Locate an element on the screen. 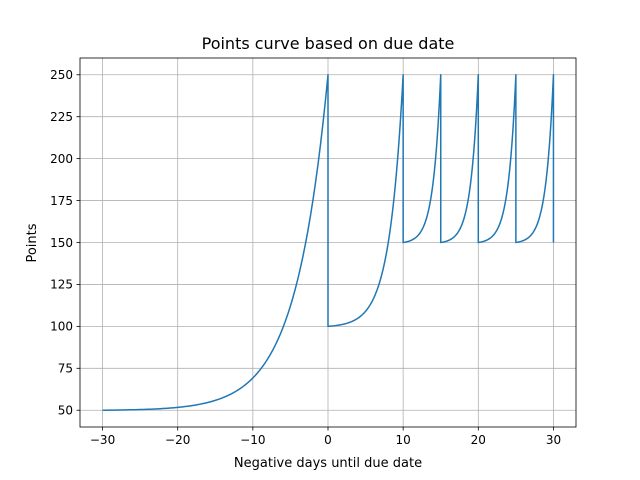 Image resolution: width=640 pixels, height=480 pixels. y-tick-label: 150 is located at coordinates (61, 243).